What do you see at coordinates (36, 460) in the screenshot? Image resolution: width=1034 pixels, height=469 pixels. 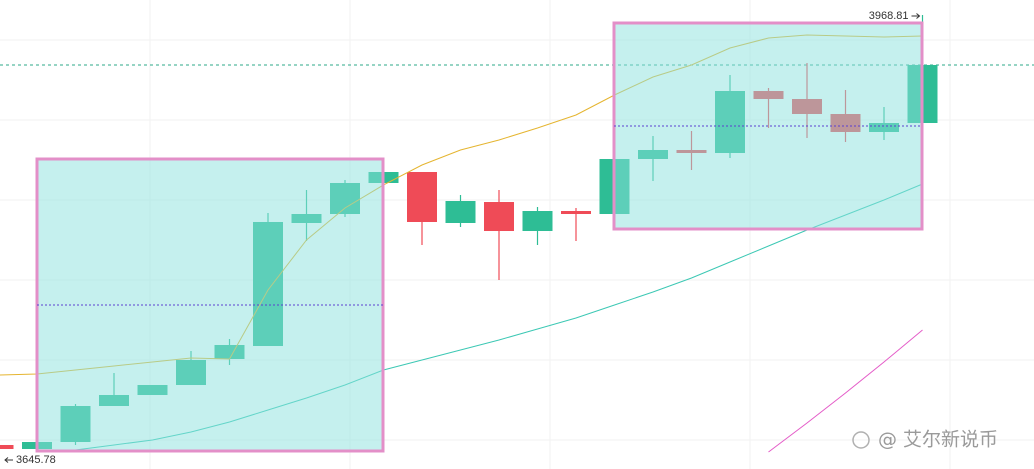 I see `low-price-label: 3645.78` at bounding box center [36, 460].